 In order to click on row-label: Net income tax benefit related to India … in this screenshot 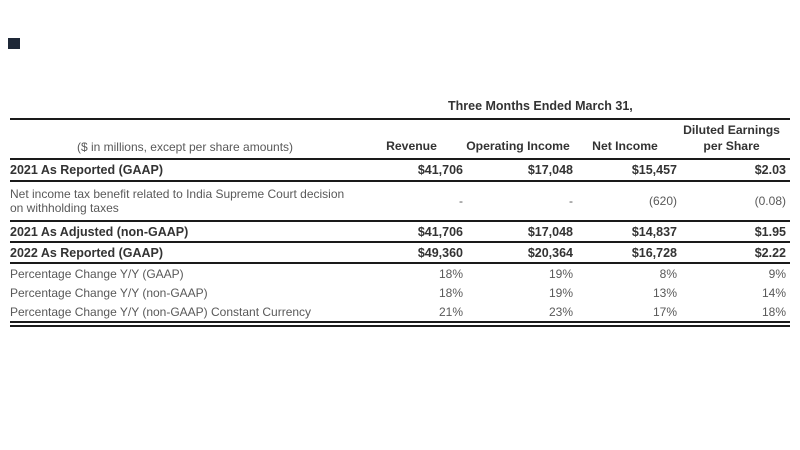, I will do `click(185, 201)`.